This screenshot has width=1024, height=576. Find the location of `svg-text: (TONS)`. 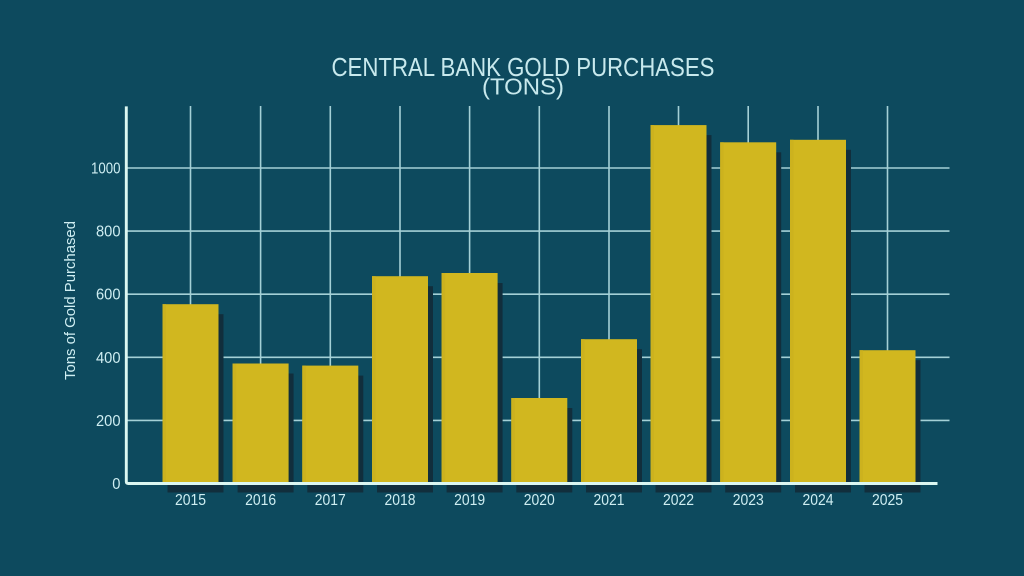

svg-text: (TONS) is located at coordinates (523, 87).